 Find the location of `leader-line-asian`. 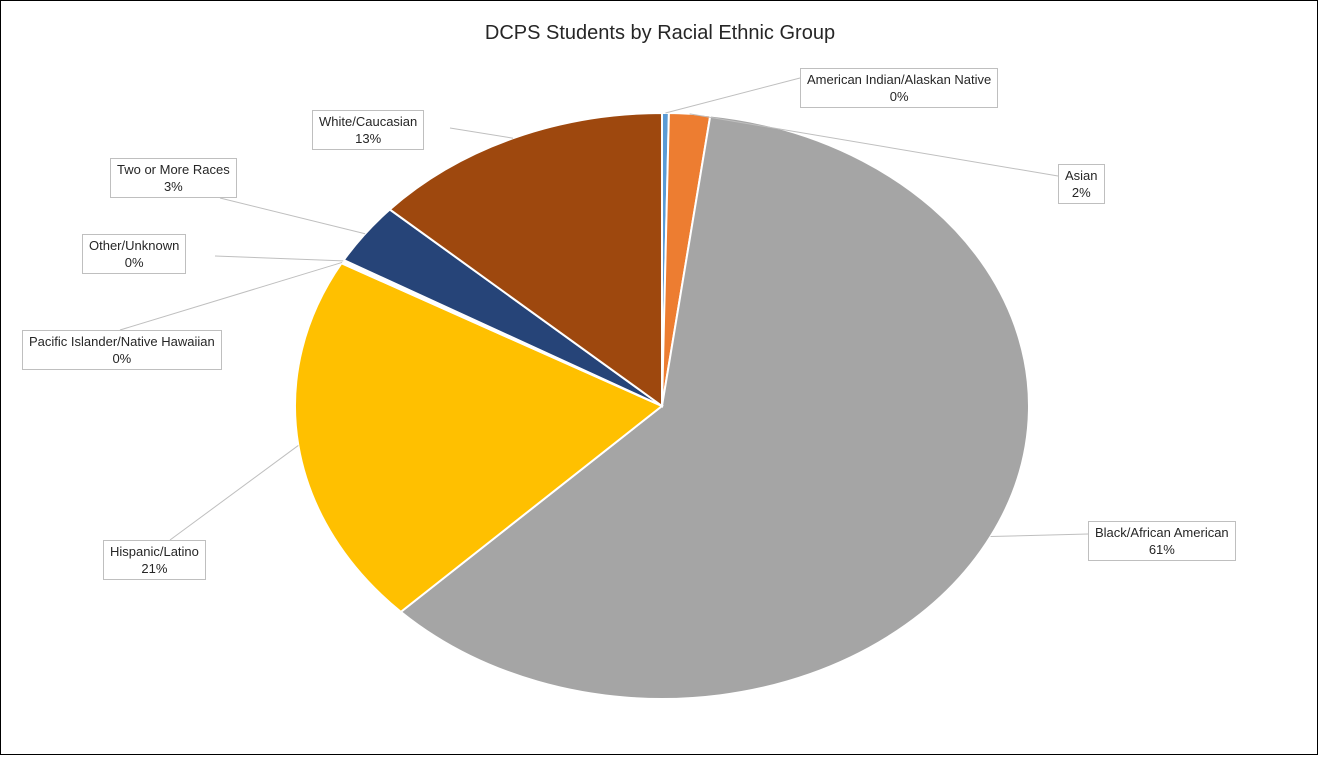

leader-line-asian is located at coordinates (874, 145).